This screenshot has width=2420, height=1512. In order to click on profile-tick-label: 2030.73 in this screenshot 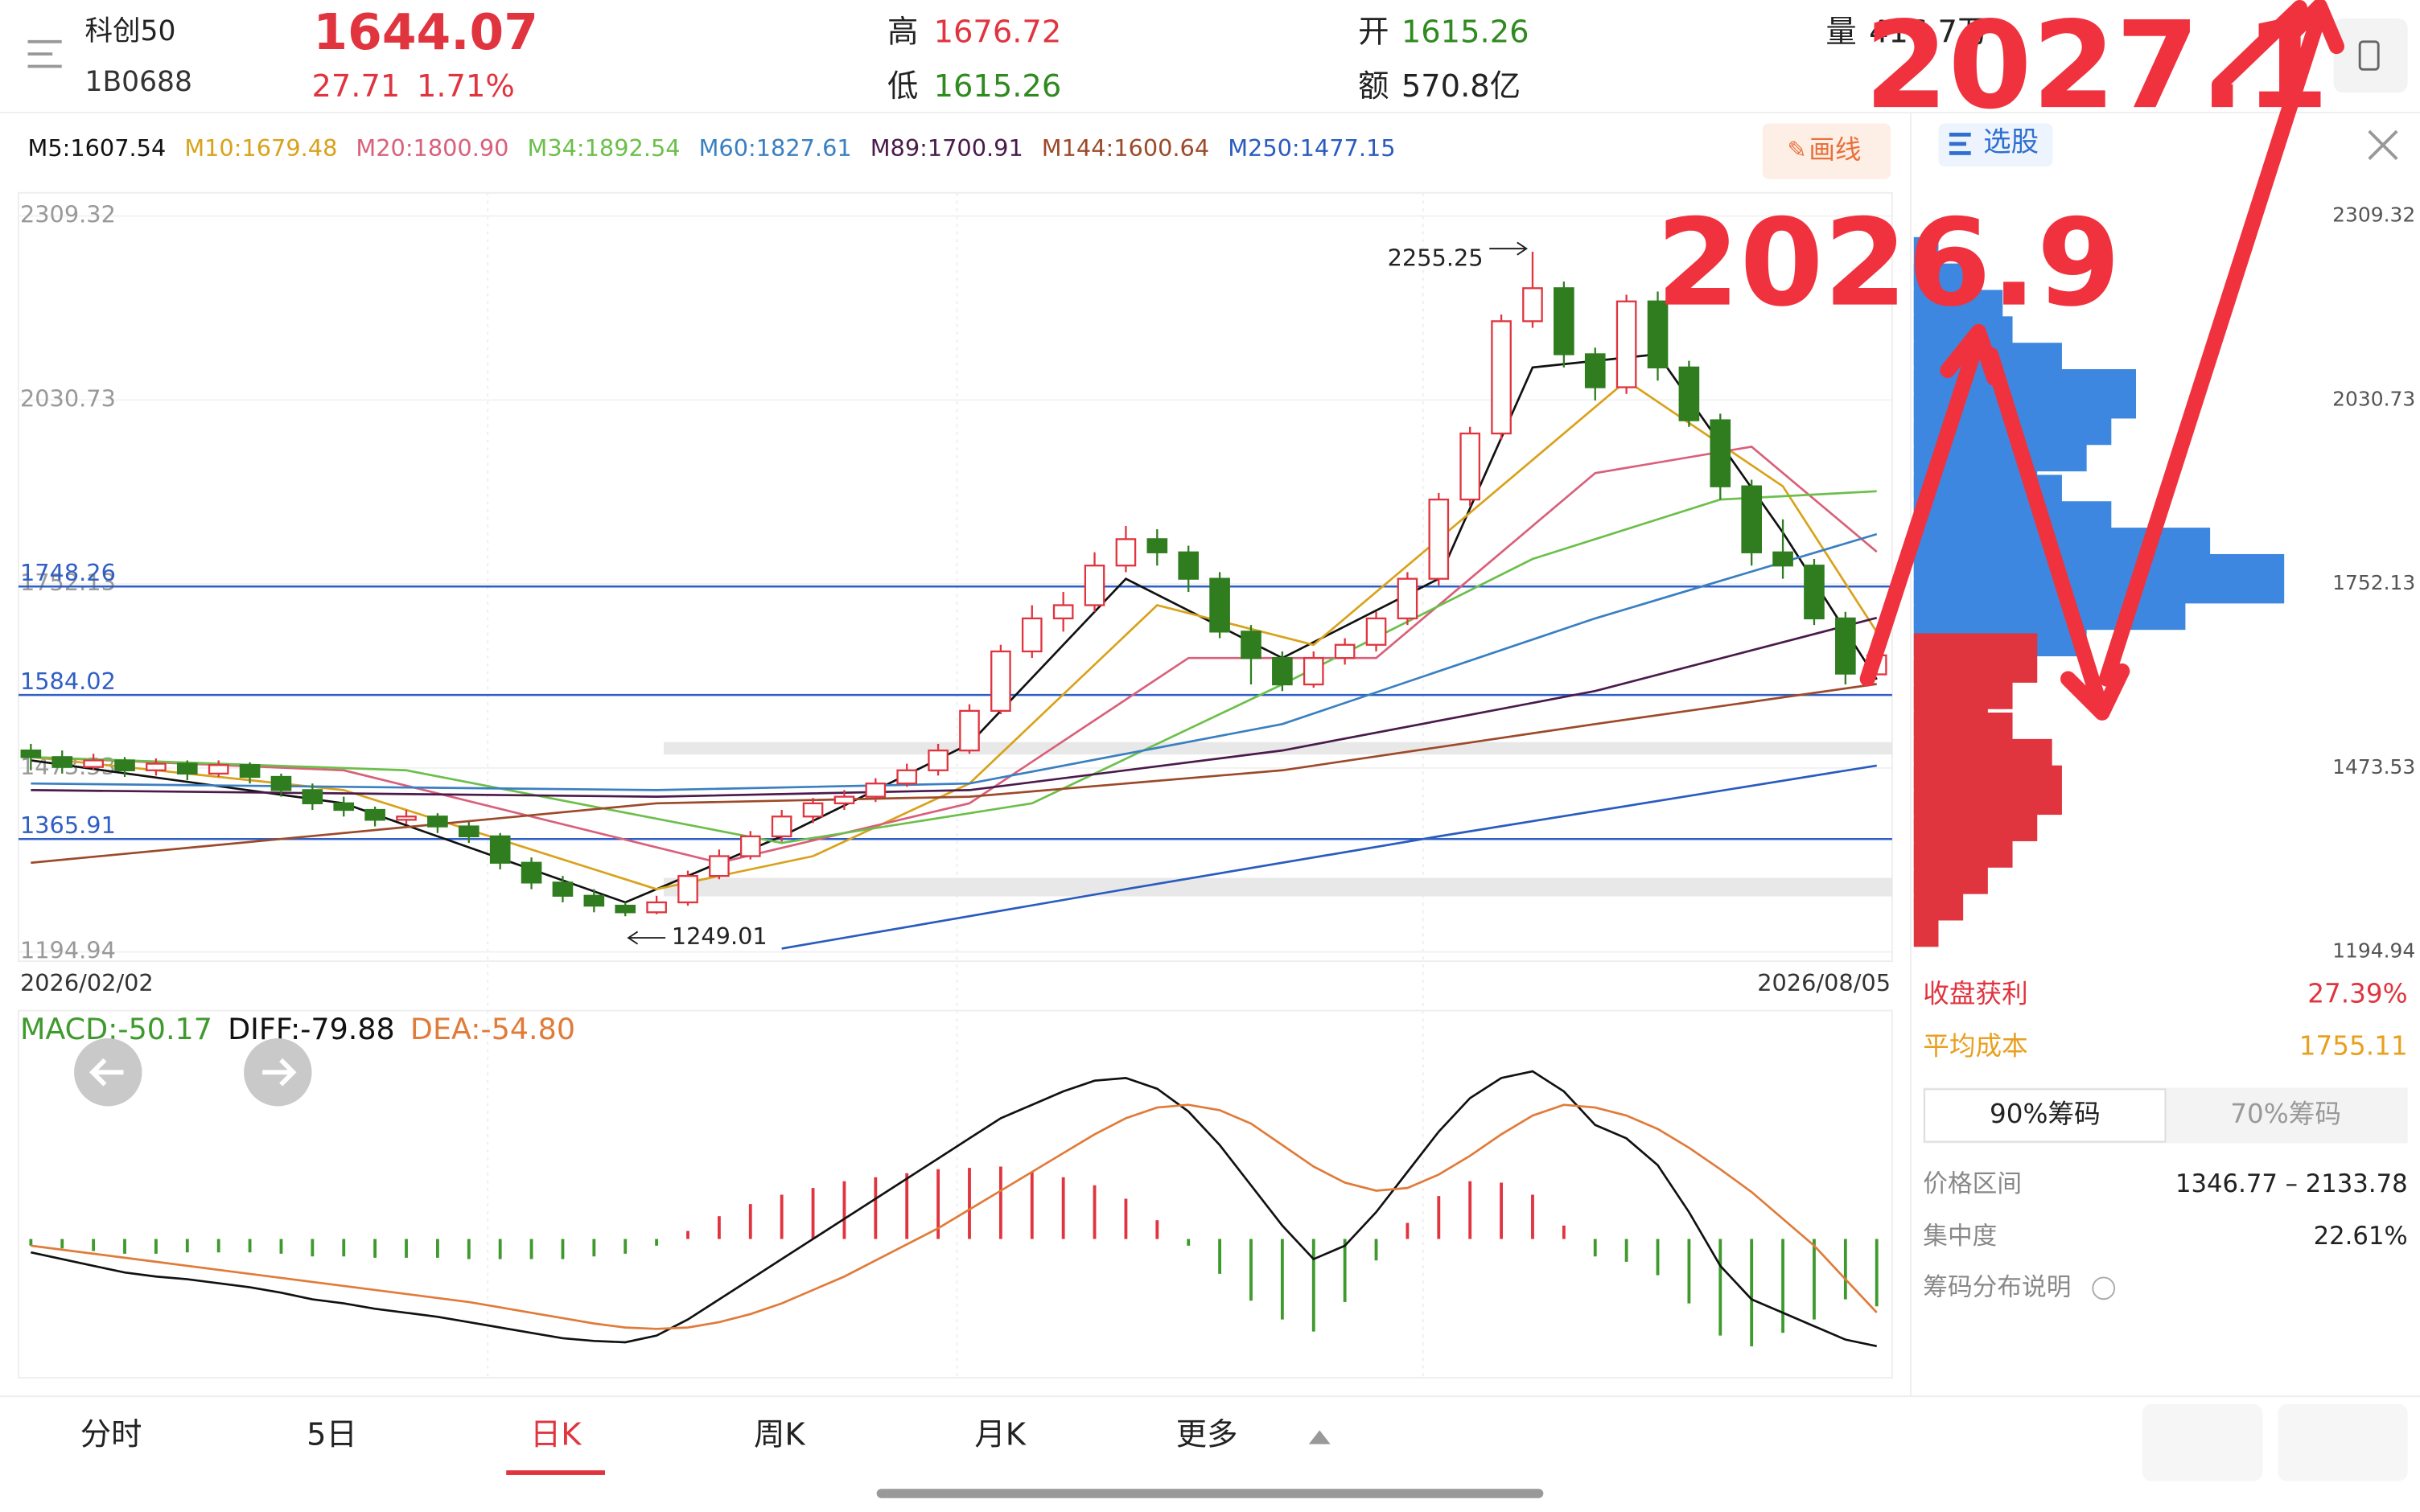, I will do `click(2373, 399)`.